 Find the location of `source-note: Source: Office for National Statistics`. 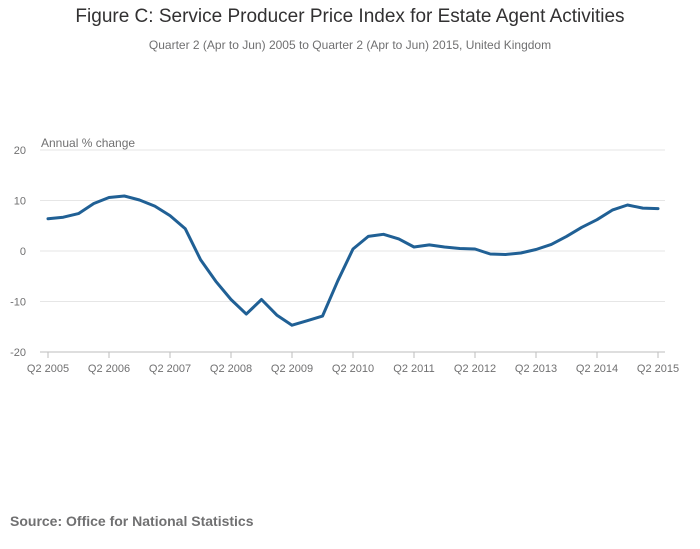

source-note: Source: Office for National Statistics is located at coordinates (132, 521).